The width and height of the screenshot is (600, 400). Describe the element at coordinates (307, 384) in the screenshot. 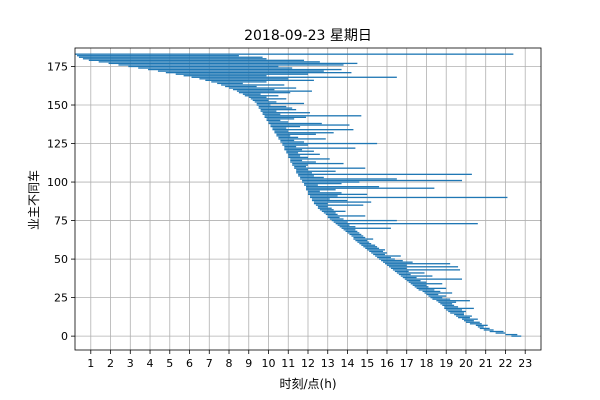

I see `x-axis-label: 时刻/点(h)` at that location.